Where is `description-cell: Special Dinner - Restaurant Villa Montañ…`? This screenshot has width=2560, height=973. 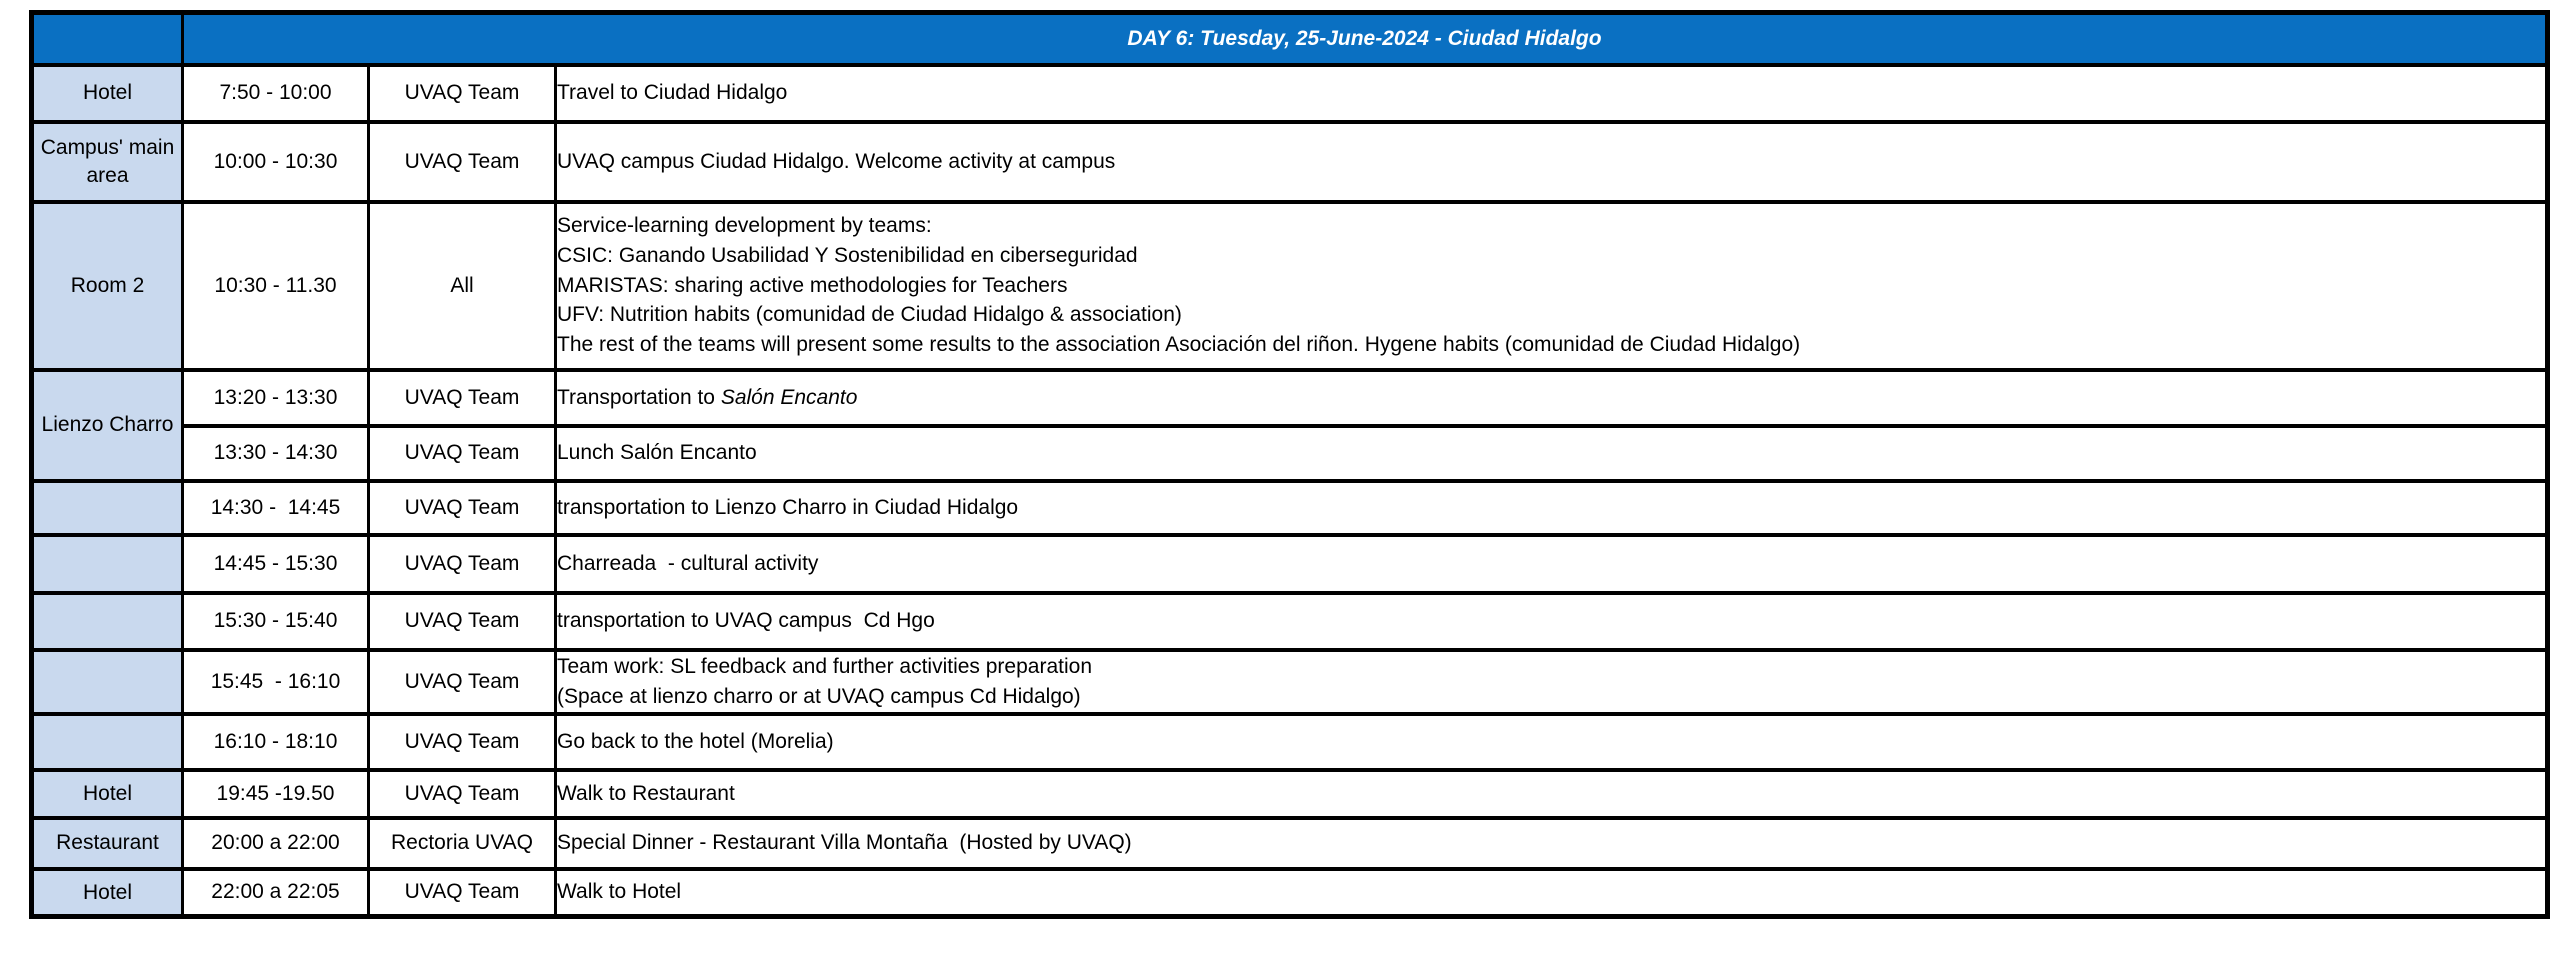 description-cell: Special Dinner - Restaurant Villa Montañ… is located at coordinates (1551, 843).